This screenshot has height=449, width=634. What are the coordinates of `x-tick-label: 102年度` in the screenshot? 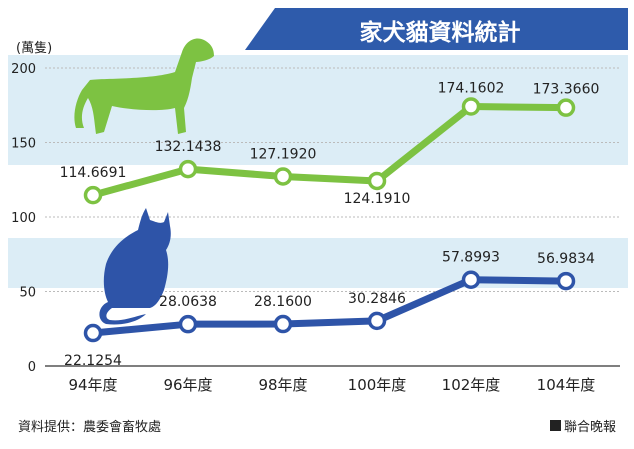 It's located at (471, 385).